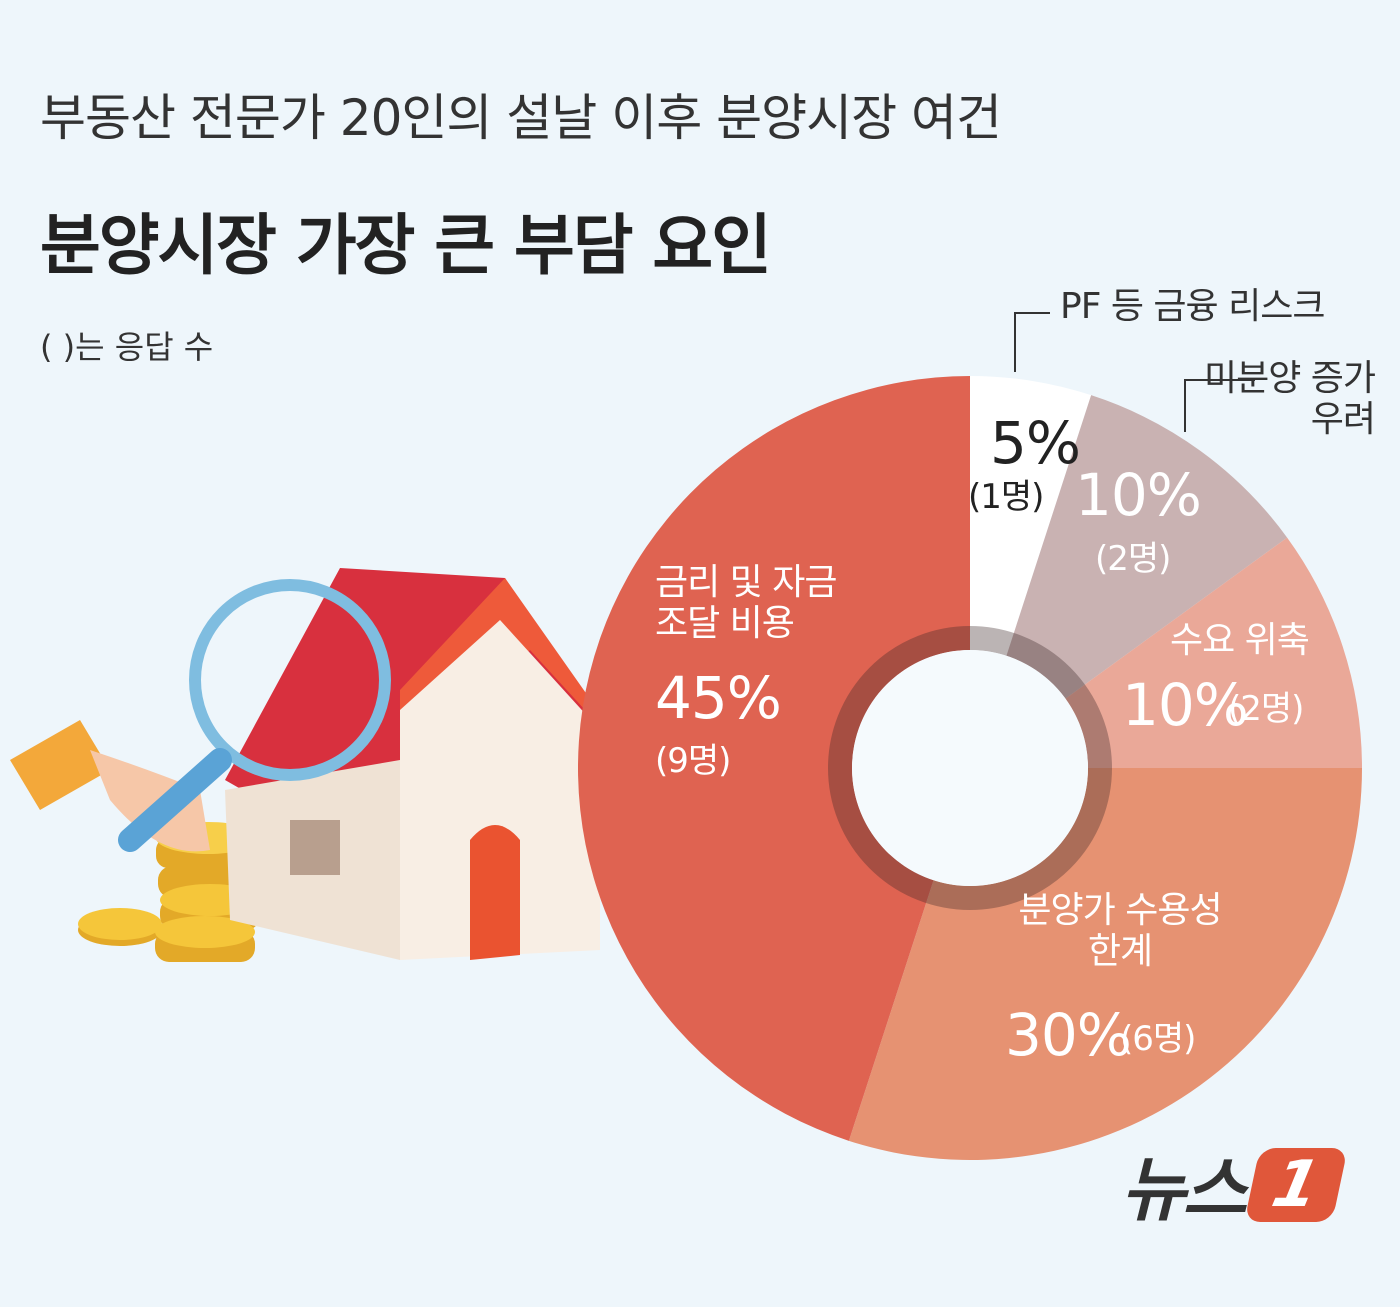  I want to click on category-label: 수요 위축, so click(1240, 640).